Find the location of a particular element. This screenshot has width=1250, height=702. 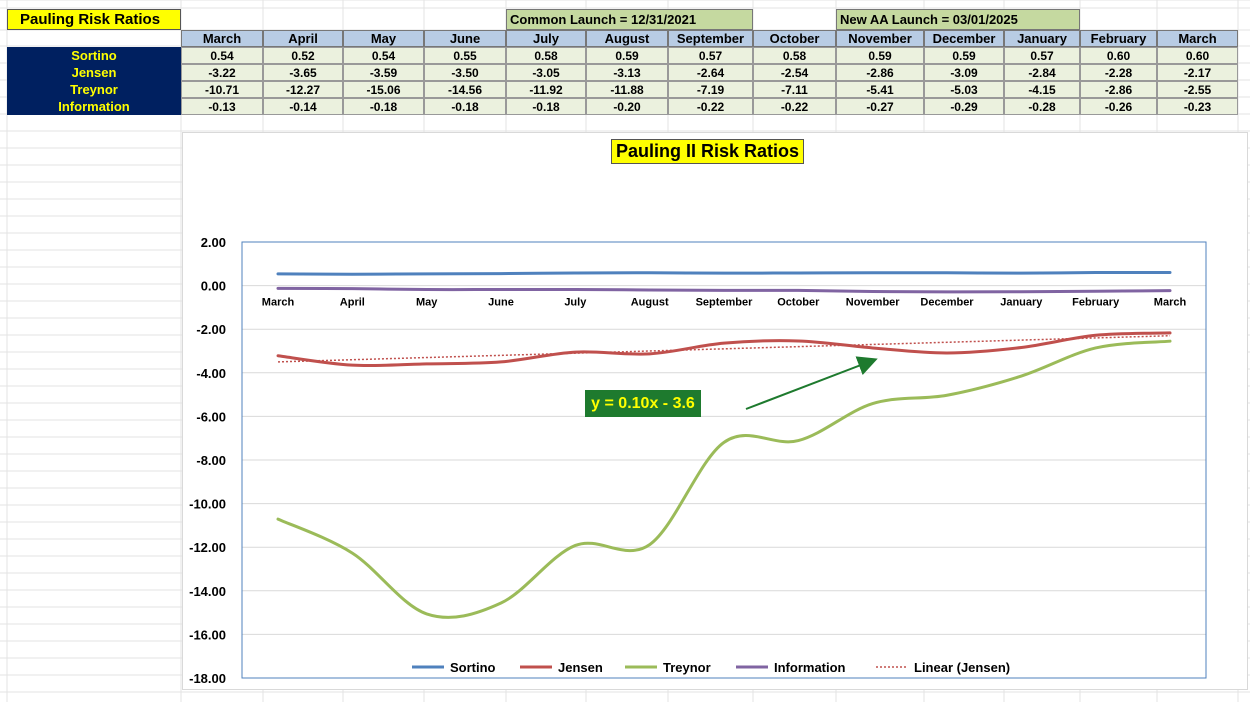

trendline-equation: y = 0.10x - 3.6 is located at coordinates (643, 403).